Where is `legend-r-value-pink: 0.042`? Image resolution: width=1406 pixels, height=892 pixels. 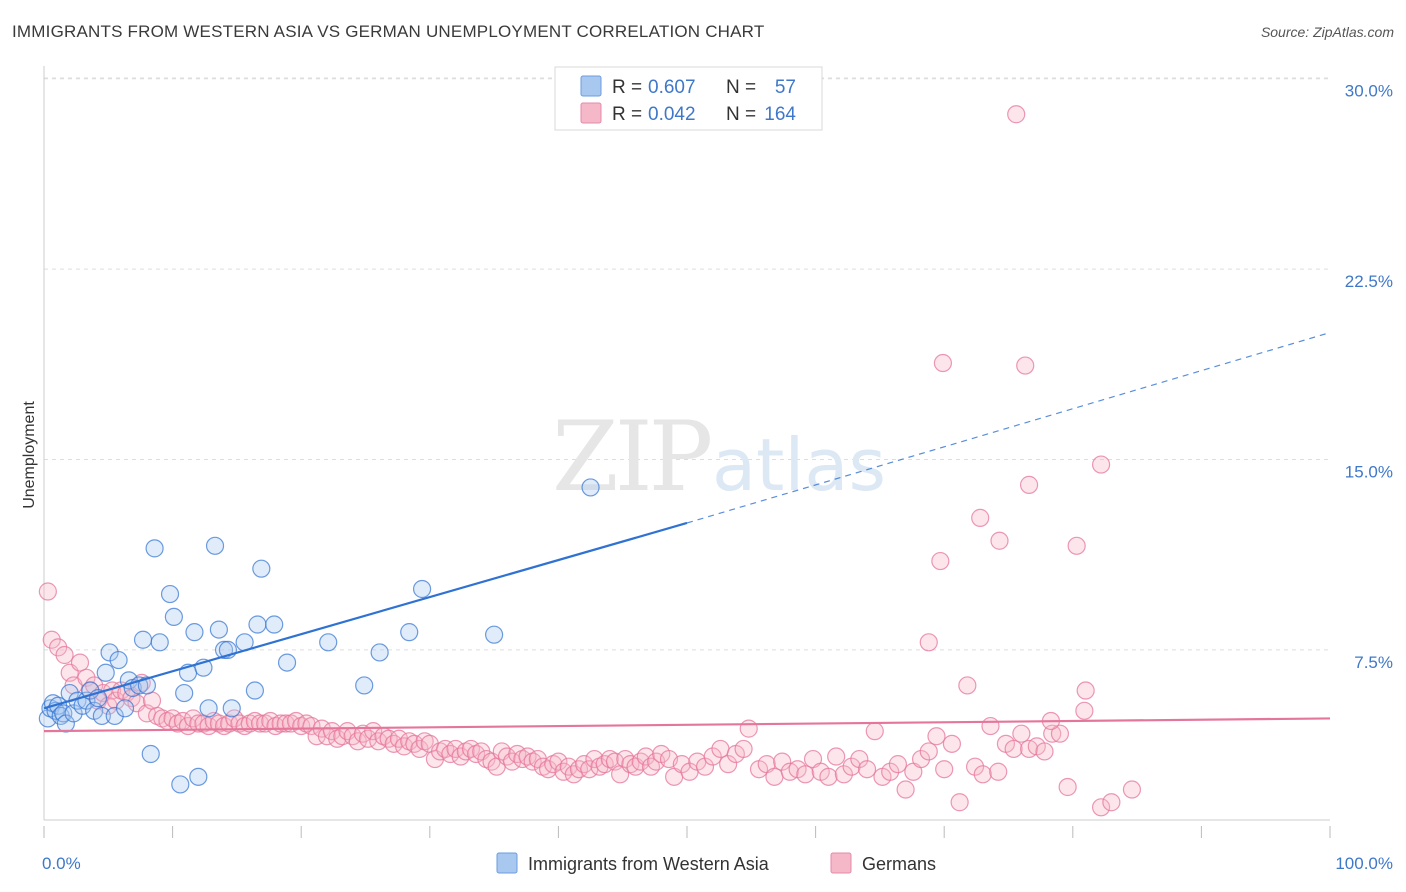
legend-r-value-pink: 0.042 is located at coordinates (672, 114).